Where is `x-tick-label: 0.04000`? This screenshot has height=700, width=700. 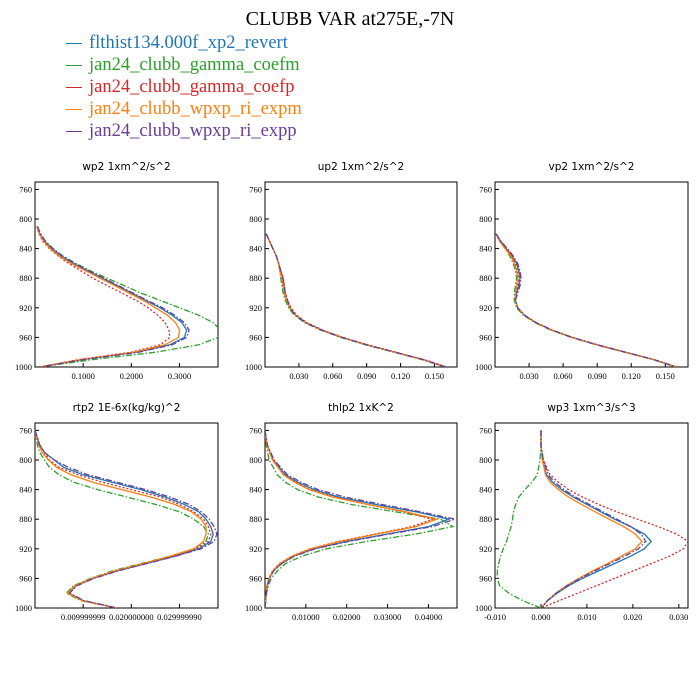 x-tick-label: 0.04000 is located at coordinates (429, 617).